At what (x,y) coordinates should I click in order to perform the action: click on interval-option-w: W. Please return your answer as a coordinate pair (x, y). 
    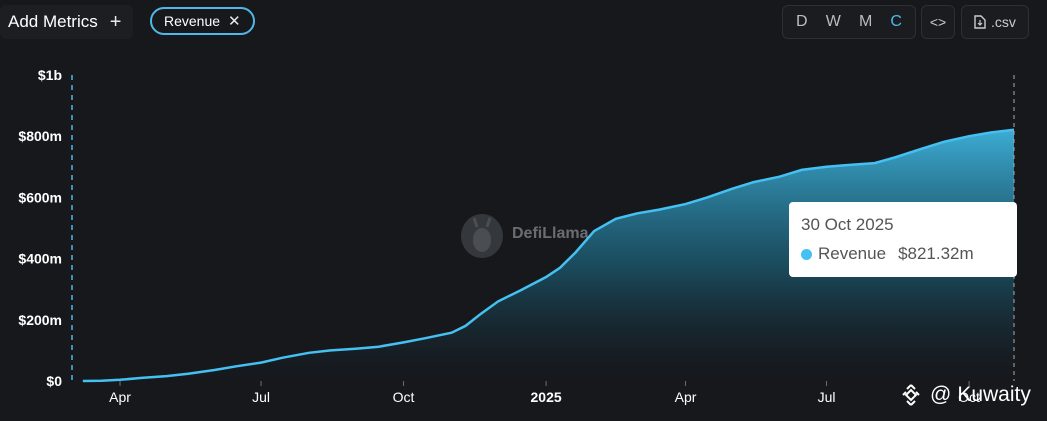
    Looking at the image, I should click on (833, 21).